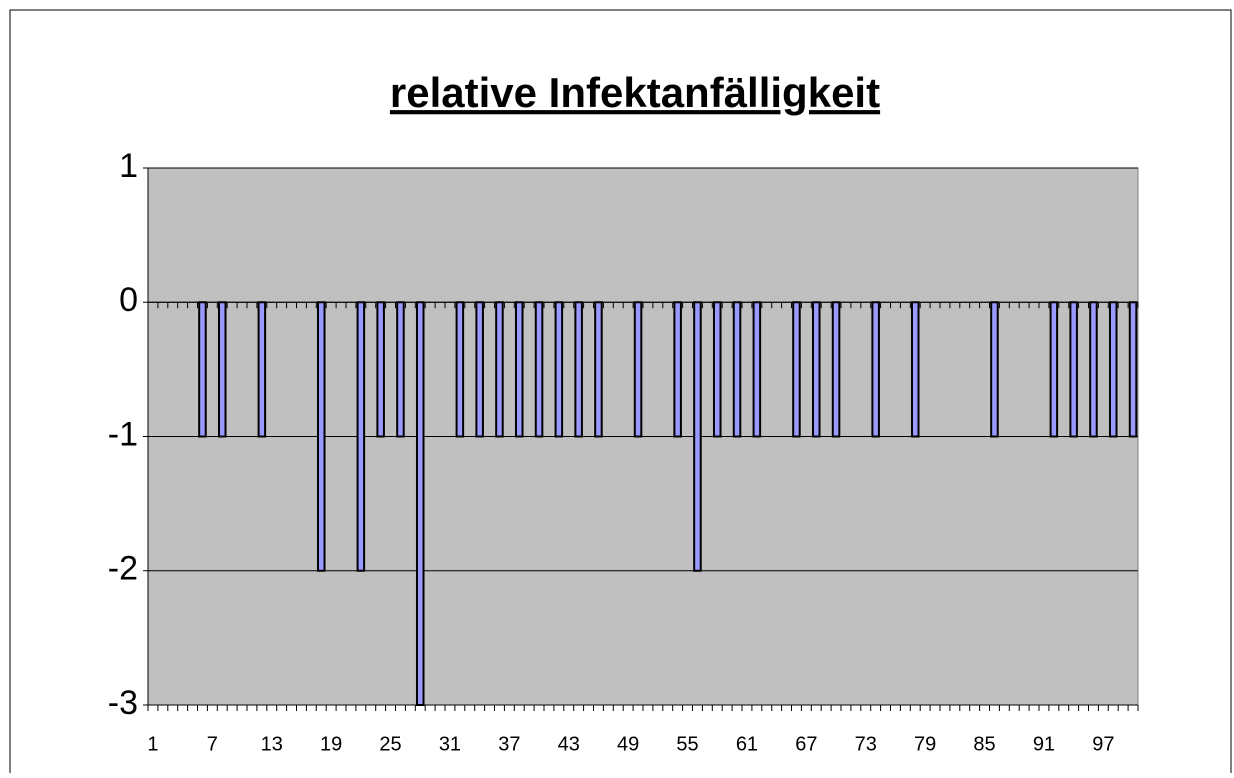  Describe the element at coordinates (123, 569) in the screenshot. I see `y-tick-label: -2` at that location.